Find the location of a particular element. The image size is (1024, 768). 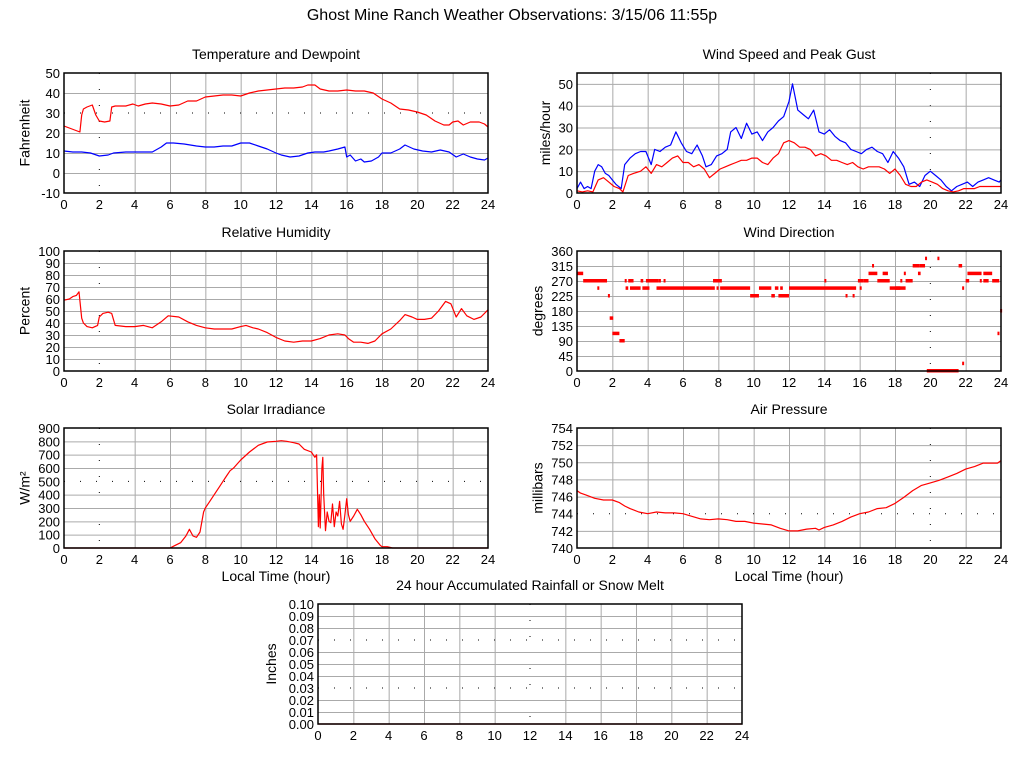

y-tick-label: 900 is located at coordinates (49, 428).